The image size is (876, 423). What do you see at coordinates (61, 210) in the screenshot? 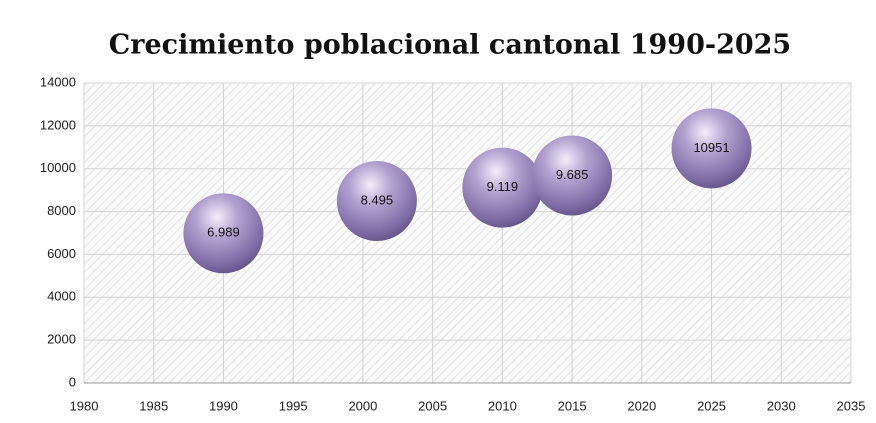
I see `y-tick-label: 8000` at bounding box center [61, 210].